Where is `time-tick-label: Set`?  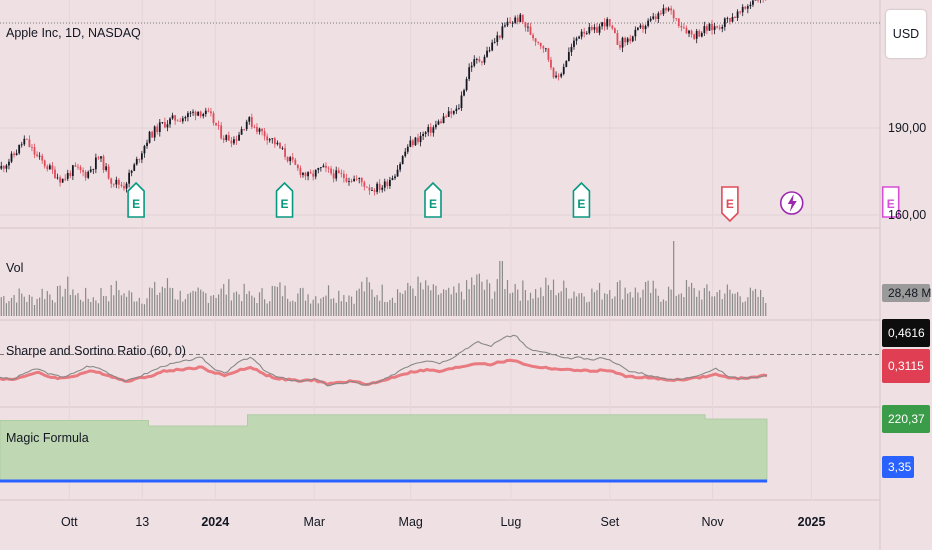
time-tick-label: Set is located at coordinates (610, 522).